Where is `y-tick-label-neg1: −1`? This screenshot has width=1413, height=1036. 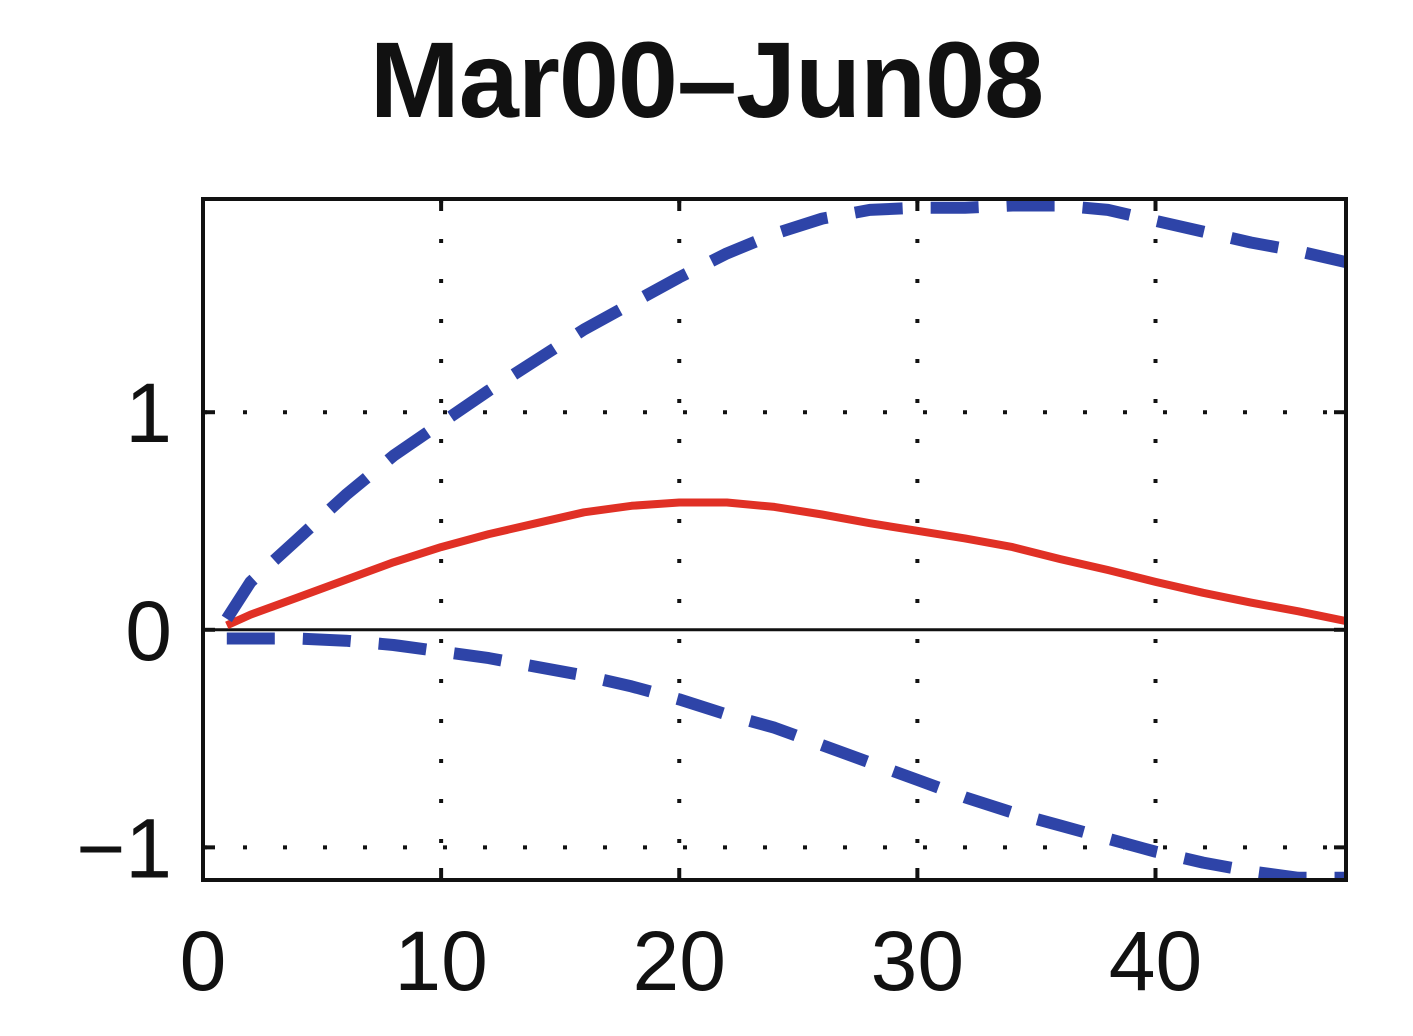
y-tick-label-neg1: −1 is located at coordinates (124, 848).